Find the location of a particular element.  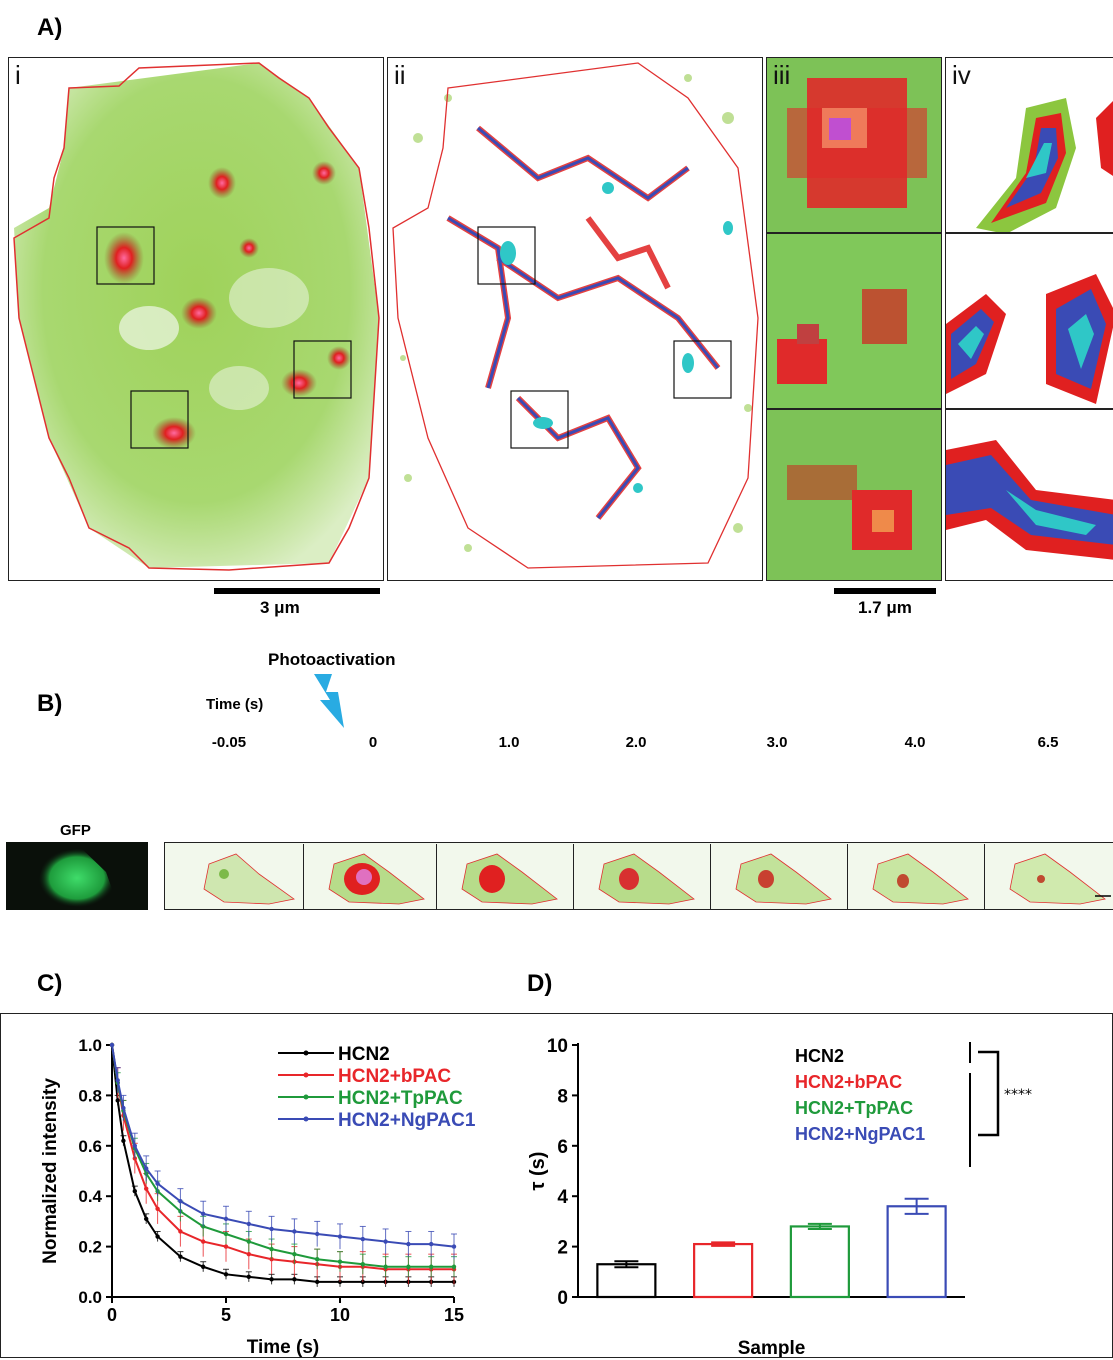

gfp-cell is located at coordinates (77, 878).